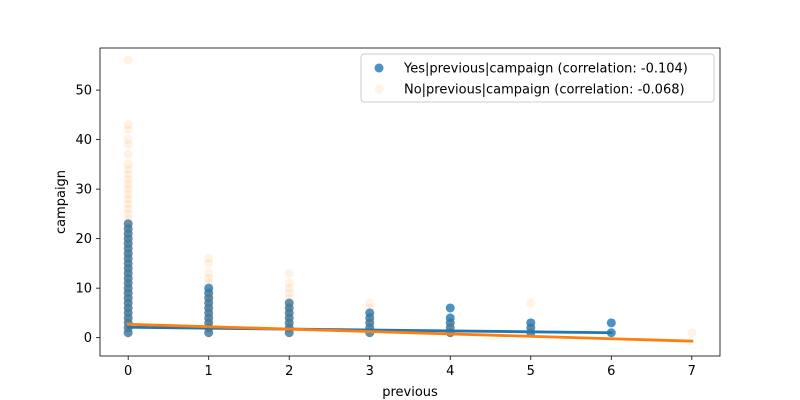 Image resolution: width=800 pixels, height=400 pixels. Describe the element at coordinates (379, 89) in the screenshot. I see `legend-marker-no` at that location.